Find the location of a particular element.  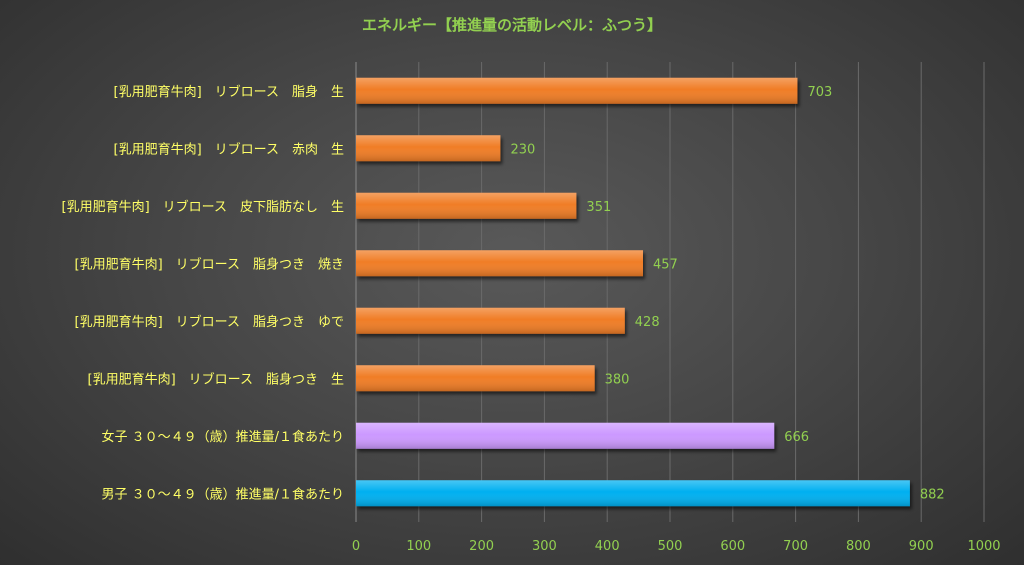

data-label: 380 is located at coordinates (617, 379).